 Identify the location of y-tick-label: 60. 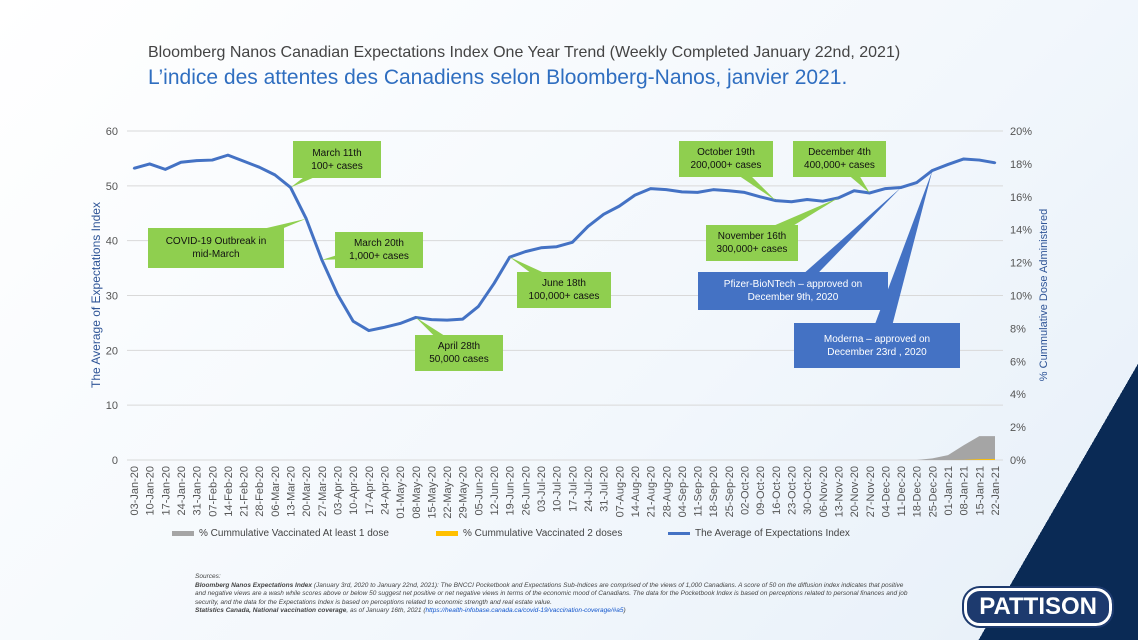
(112, 132).